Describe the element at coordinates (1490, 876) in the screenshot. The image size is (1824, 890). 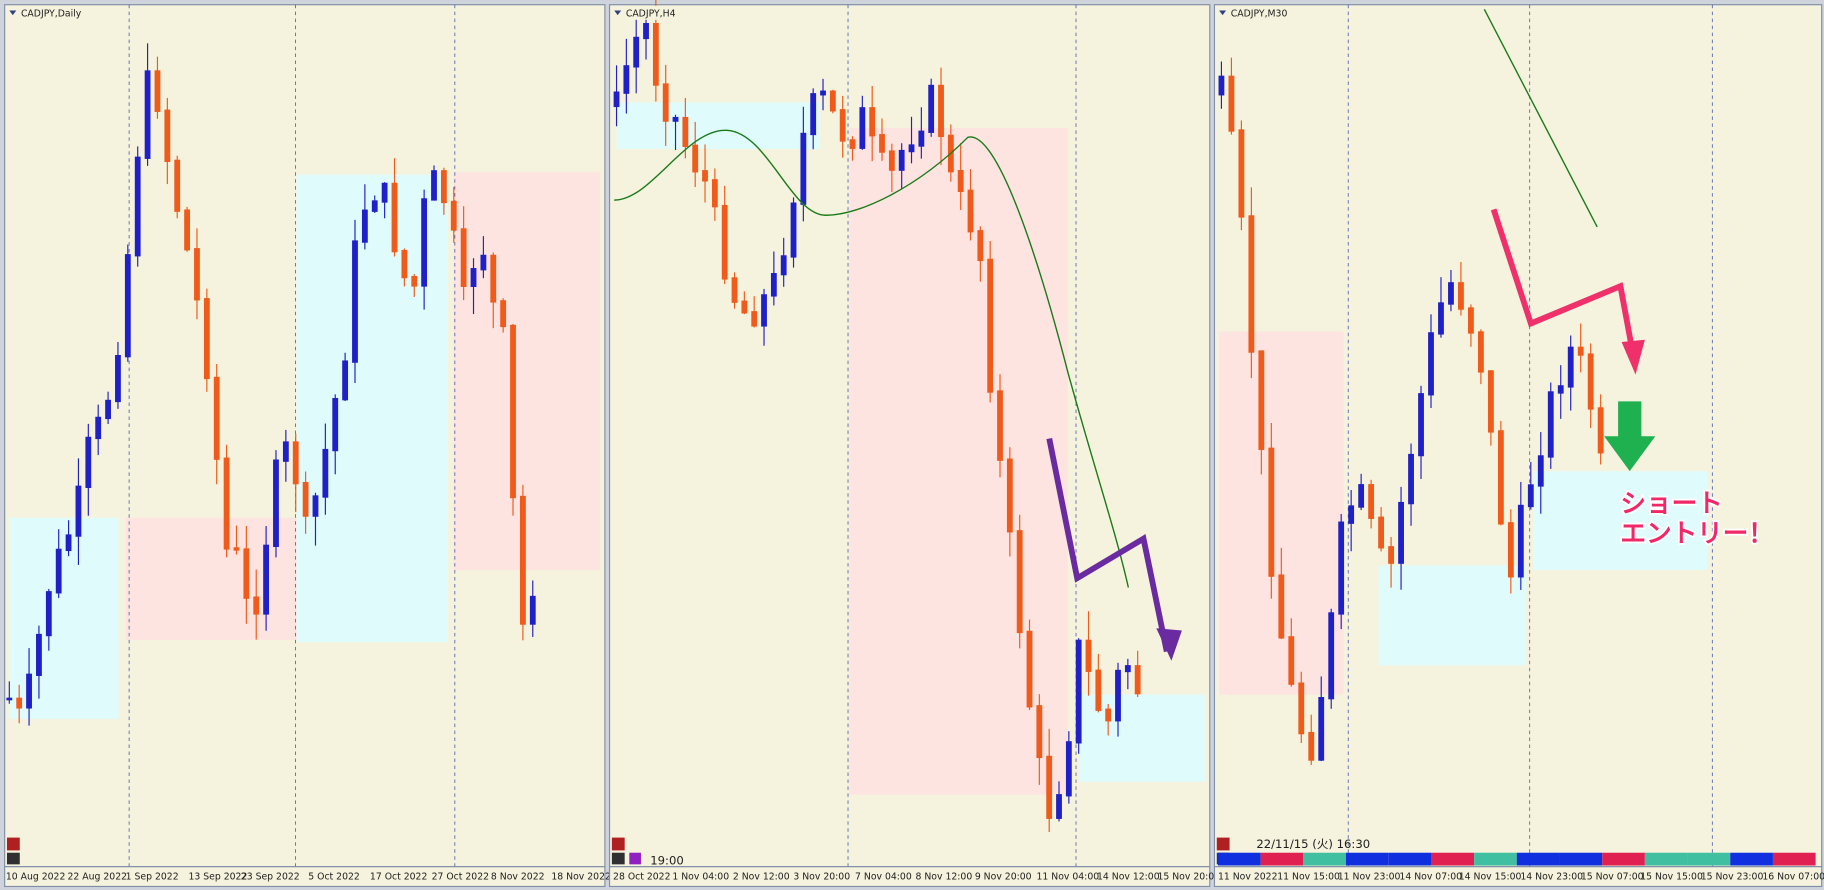
I see `date-label: 14 Nov 15:00` at that location.